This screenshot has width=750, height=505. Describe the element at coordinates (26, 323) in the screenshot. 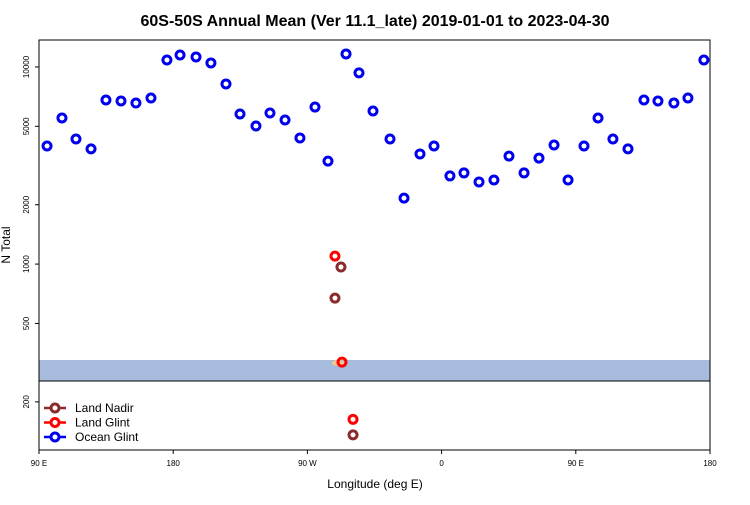

I see `y-tick-label: 500` at that location.